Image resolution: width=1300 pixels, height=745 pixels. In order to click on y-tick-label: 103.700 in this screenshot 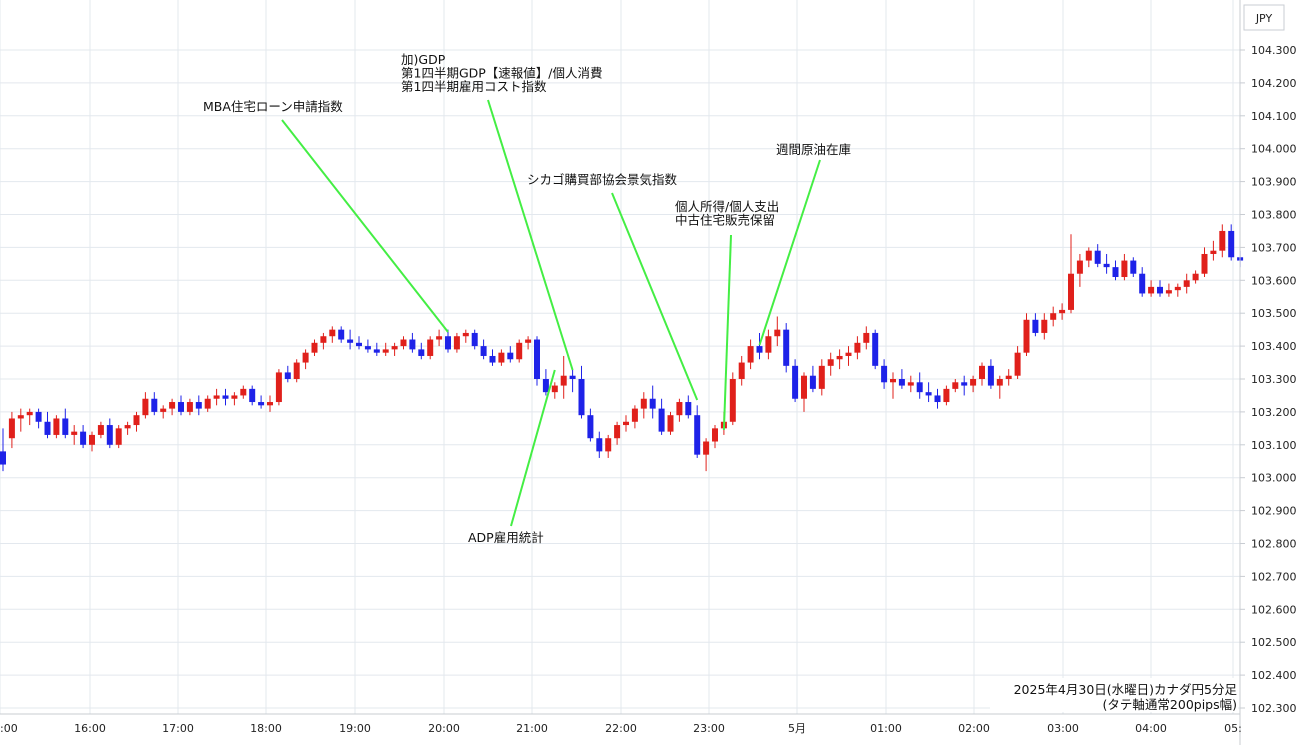, I will do `click(1274, 247)`.